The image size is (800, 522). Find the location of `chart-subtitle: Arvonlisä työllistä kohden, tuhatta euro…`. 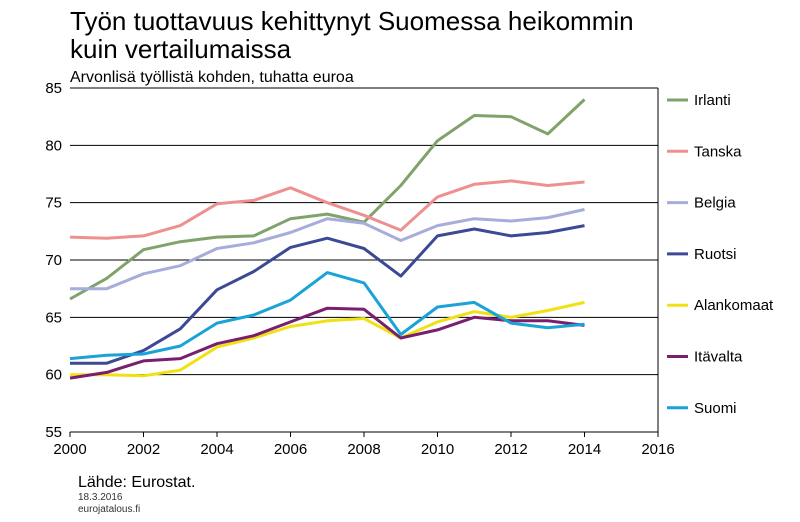

chart-subtitle: Arvonlisä työllistä kohden, tuhatta euro… is located at coordinates (212, 77).